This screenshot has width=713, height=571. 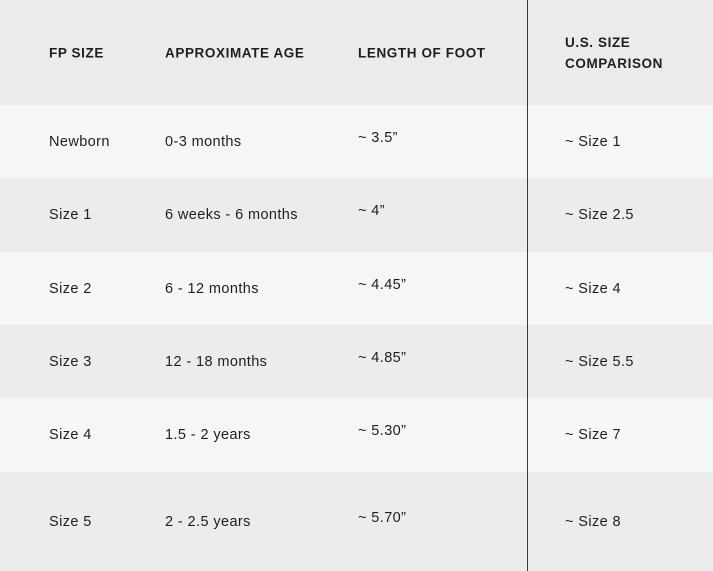 What do you see at coordinates (614, 63) in the screenshot?
I see `header-us-size-line2: COMPARISON` at bounding box center [614, 63].